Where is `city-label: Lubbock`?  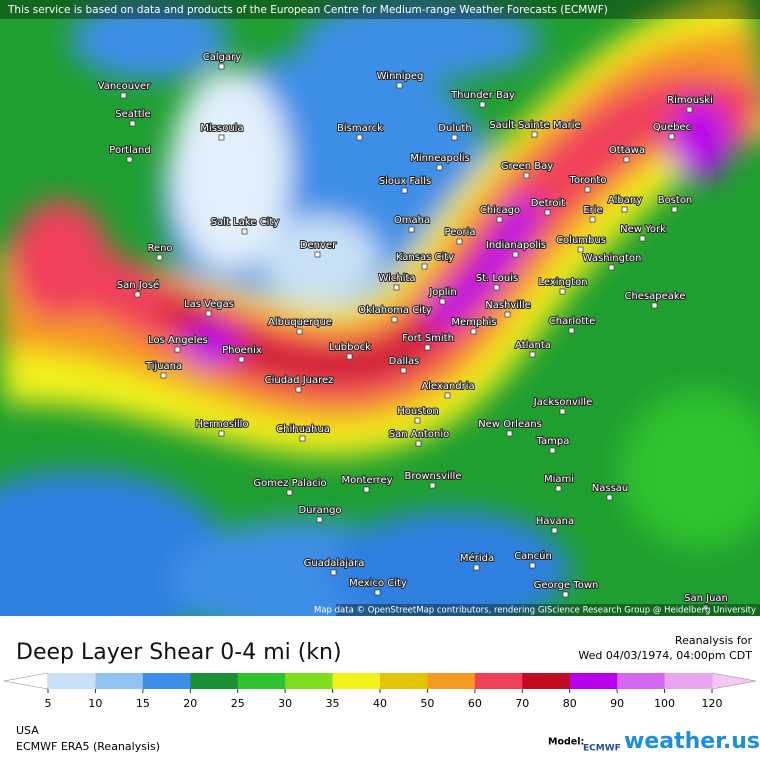
city-label: Lubbock is located at coordinates (350, 347).